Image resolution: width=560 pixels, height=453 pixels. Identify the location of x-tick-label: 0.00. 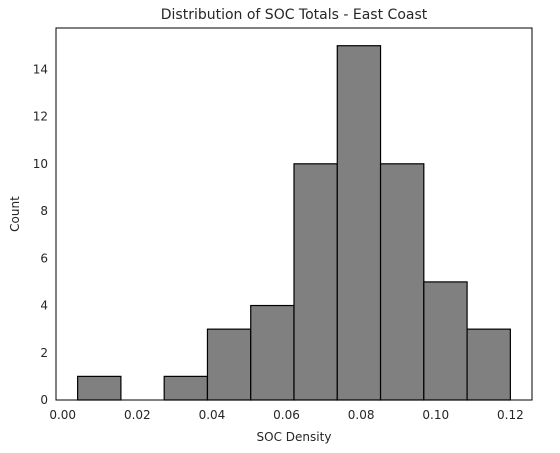
(62, 415).